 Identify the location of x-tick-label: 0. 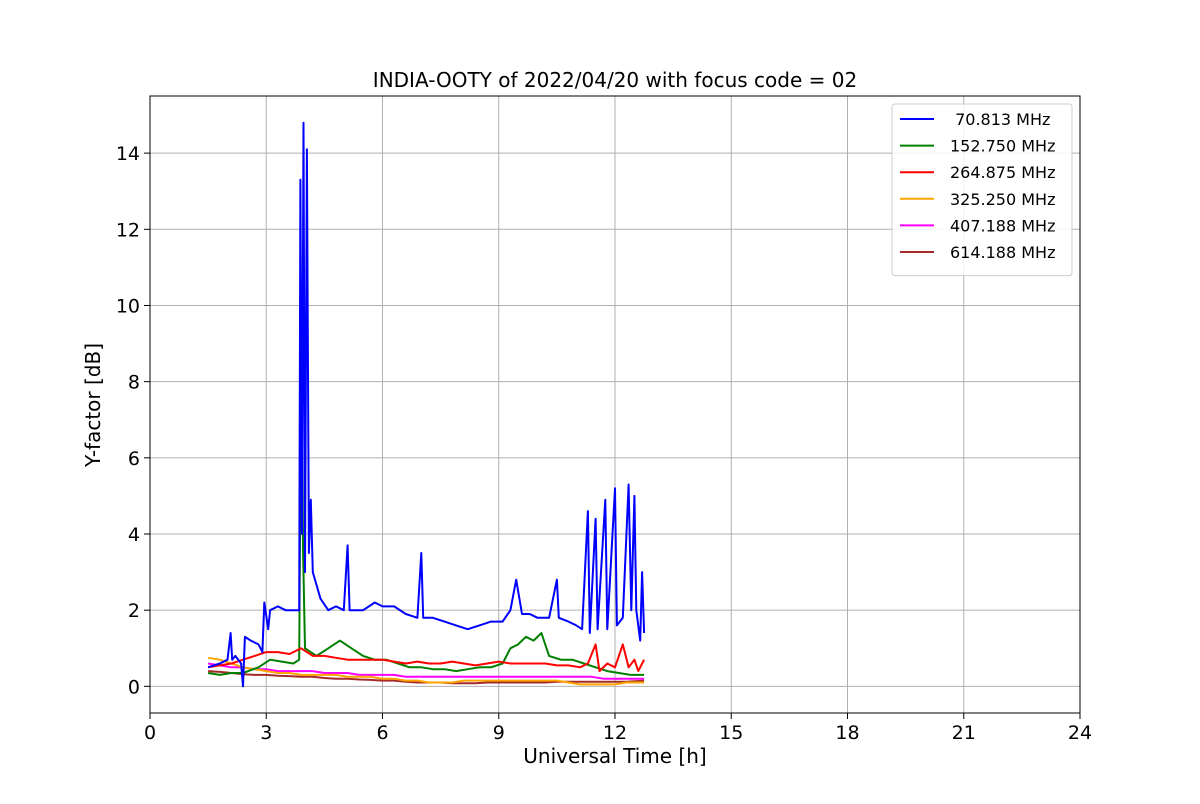
(150, 733).